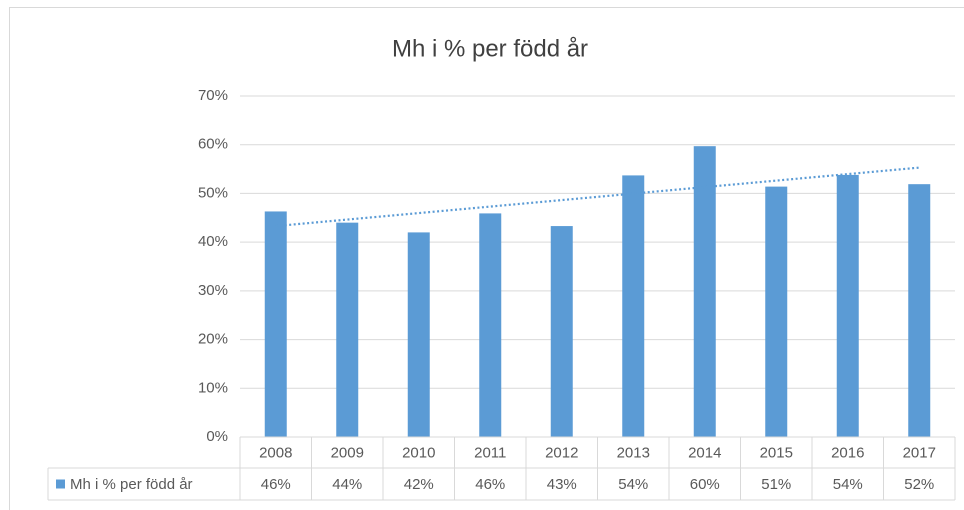 The image size is (964, 510). What do you see at coordinates (60, 484) in the screenshot?
I see `legend-swatch` at bounding box center [60, 484].